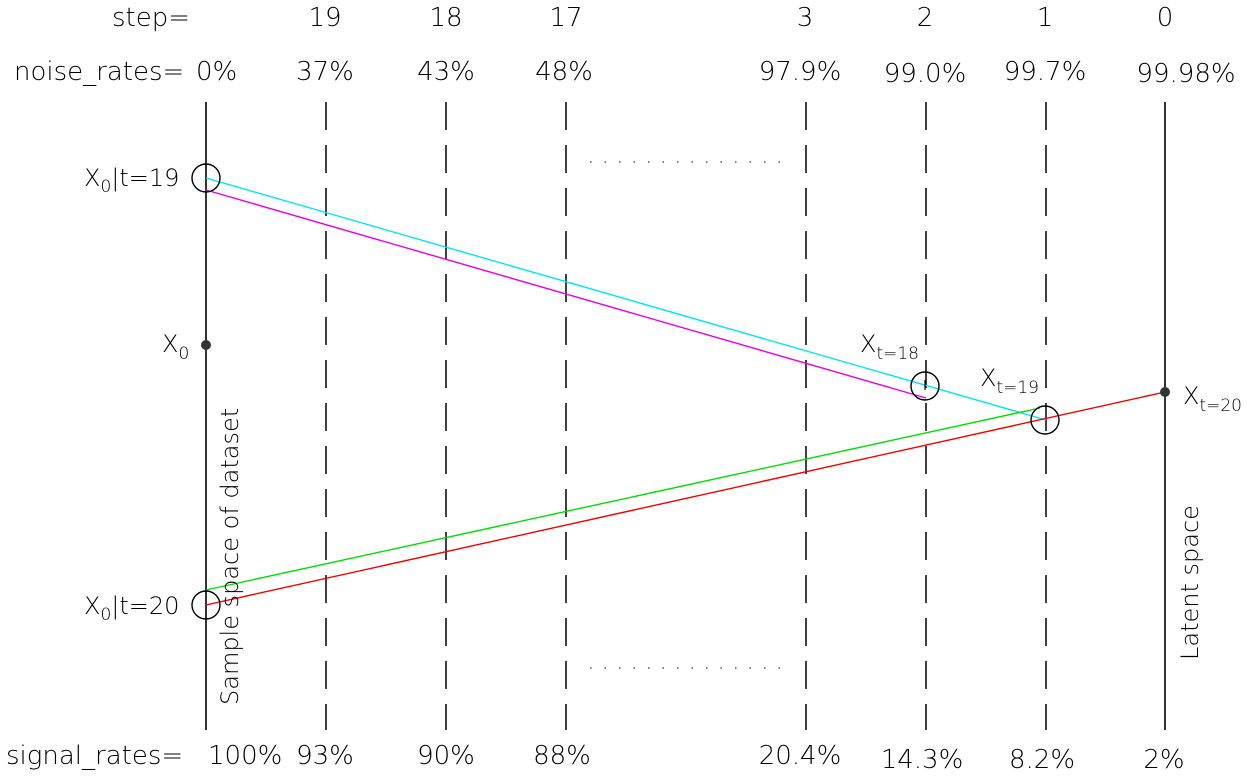 The width and height of the screenshot is (1247, 780). What do you see at coordinates (1009, 381) in the screenshot?
I see `label-xt19: Xt=19` at bounding box center [1009, 381].